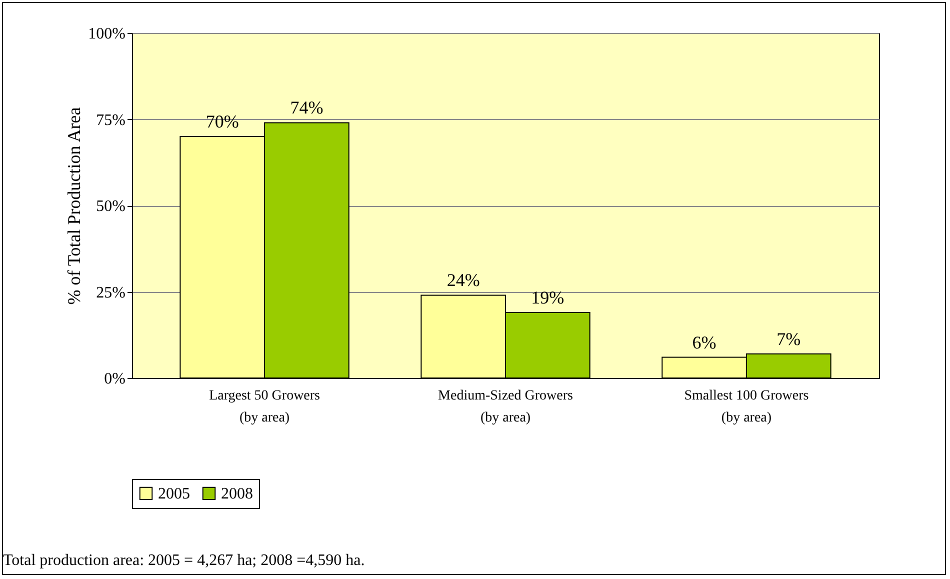 Image resolution: width=950 pixels, height=579 pixels. Describe the element at coordinates (74, 206) in the screenshot. I see `y-axis-title: % of Total Production Area` at that location.